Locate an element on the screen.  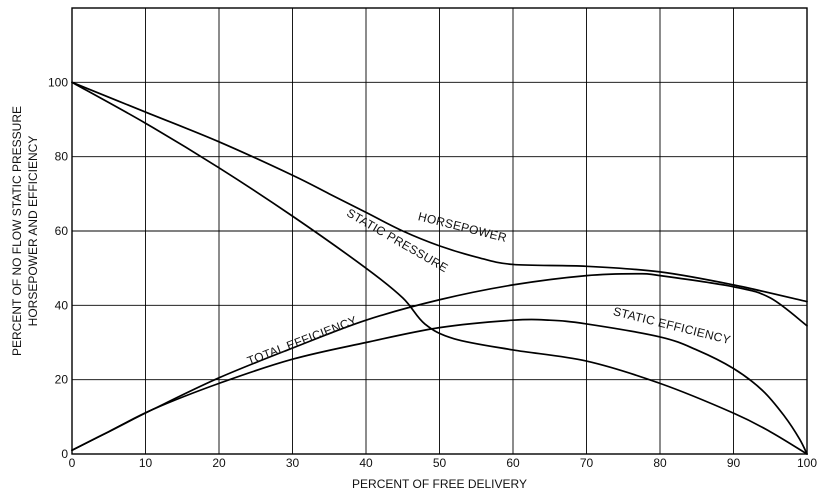
x-tick-label: 50 is located at coordinates (440, 463).